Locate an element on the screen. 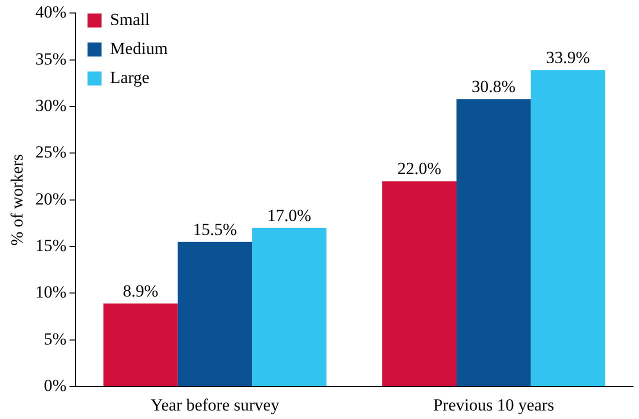 This screenshot has width=639, height=419. legend-label: Large is located at coordinates (130, 77).